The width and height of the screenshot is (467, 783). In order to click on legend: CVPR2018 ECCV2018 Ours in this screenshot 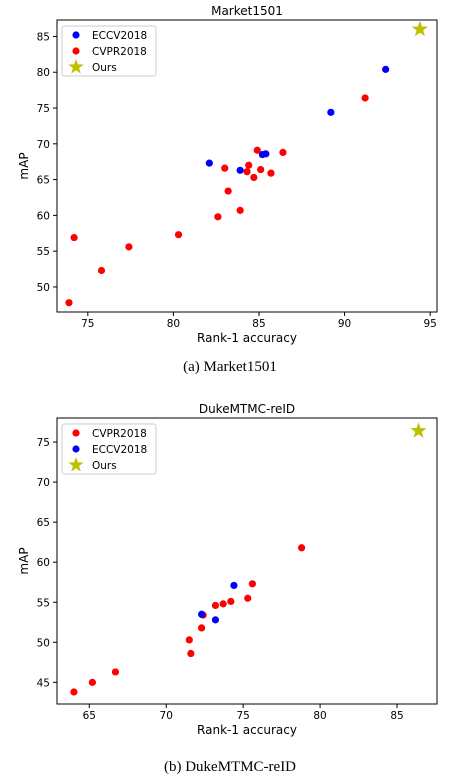, I will do `click(109, 449)`.